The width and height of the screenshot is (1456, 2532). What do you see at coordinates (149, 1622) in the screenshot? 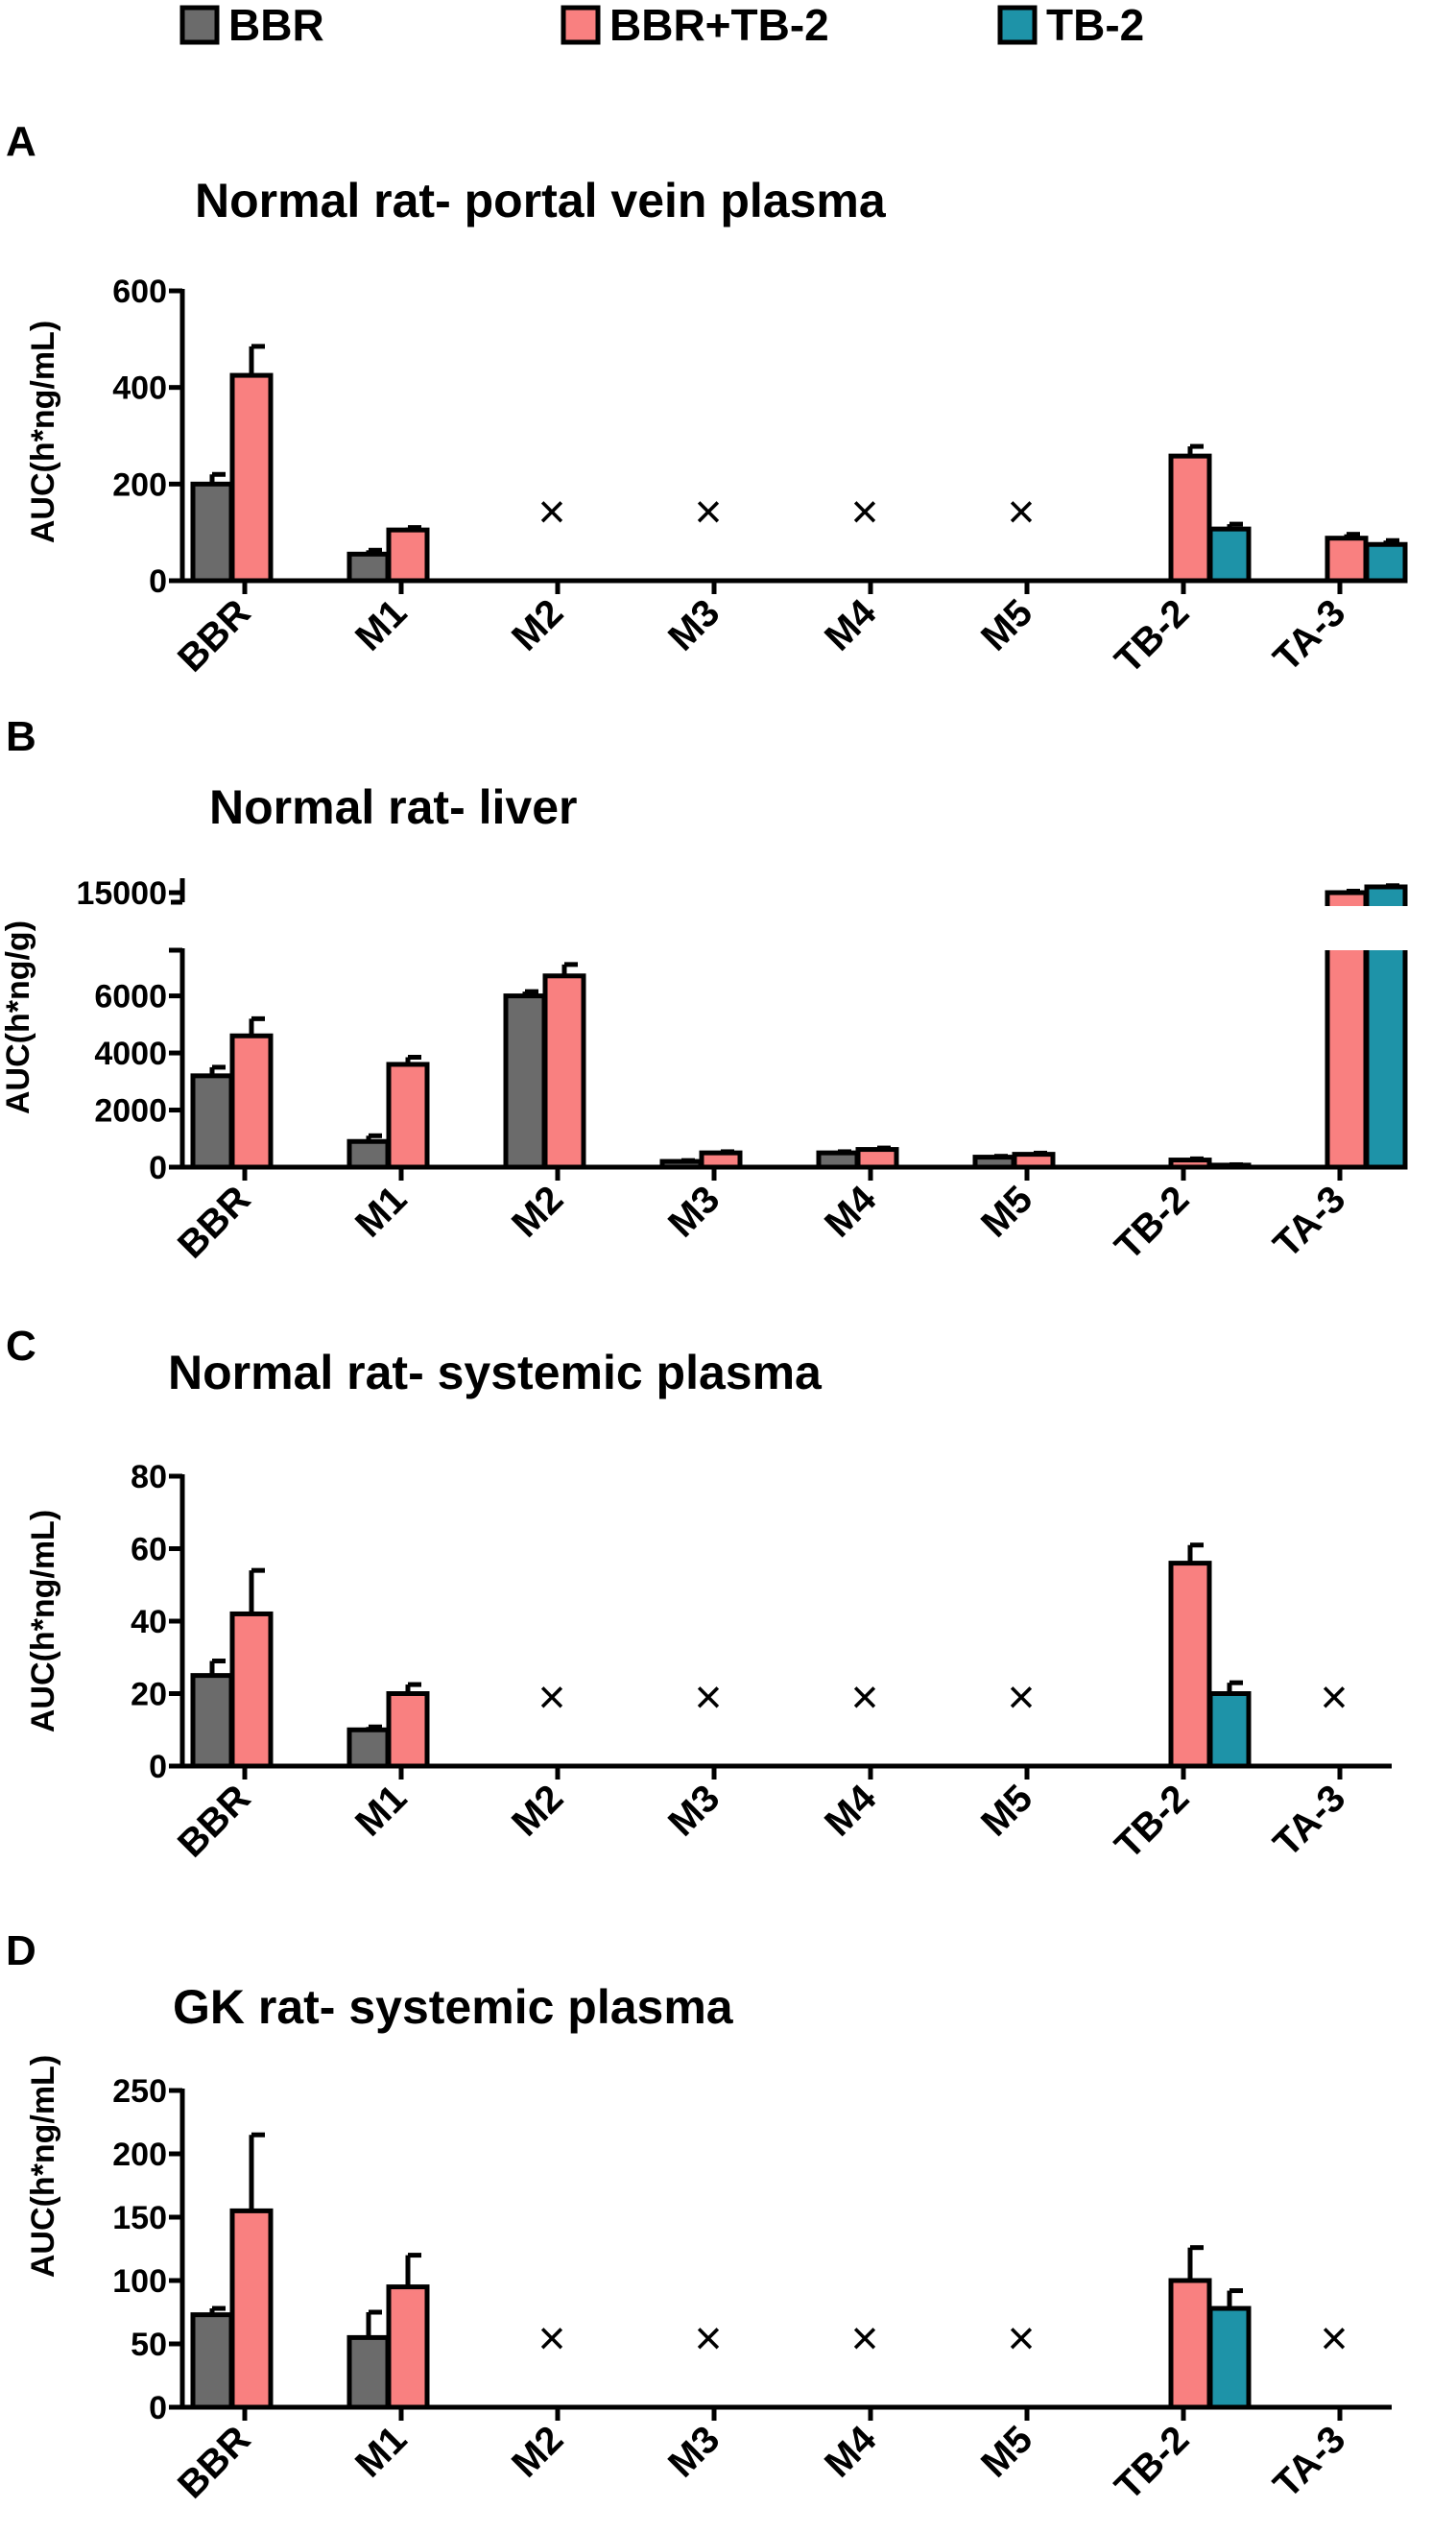
I see `y-tick-label: 40` at bounding box center [149, 1622].